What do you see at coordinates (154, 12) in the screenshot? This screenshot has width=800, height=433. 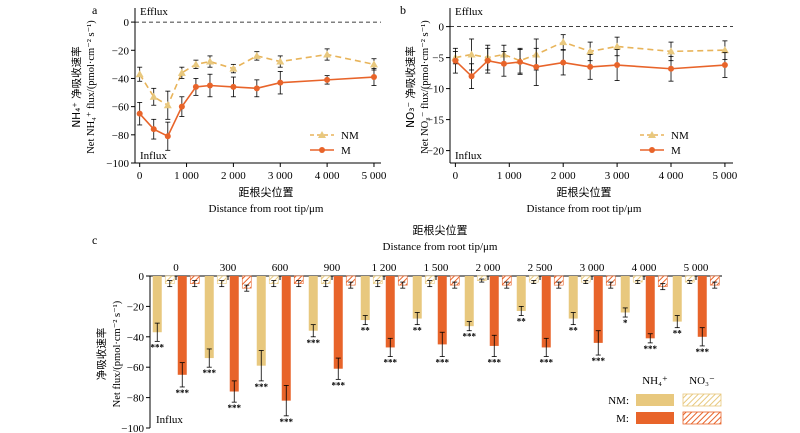 I see `panel-a-efflux-annotation: Efflux` at bounding box center [154, 12].